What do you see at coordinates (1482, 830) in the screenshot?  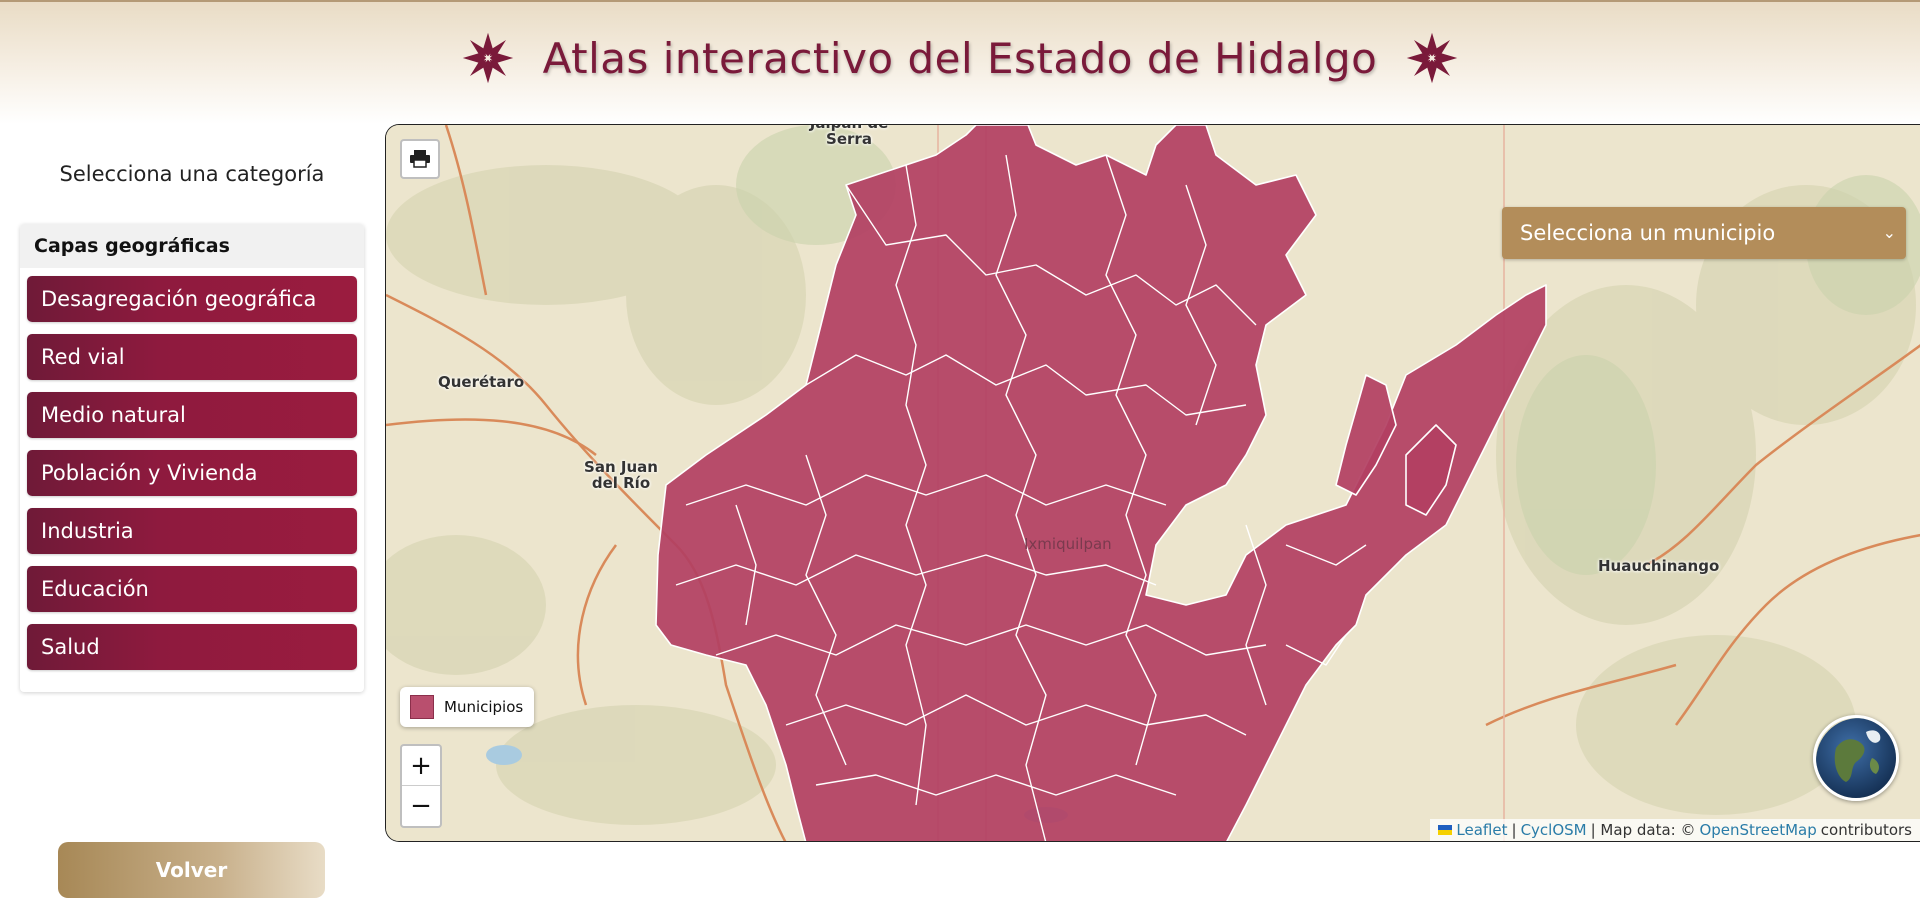 I see `leaflet-link: Leaflet` at bounding box center [1482, 830].